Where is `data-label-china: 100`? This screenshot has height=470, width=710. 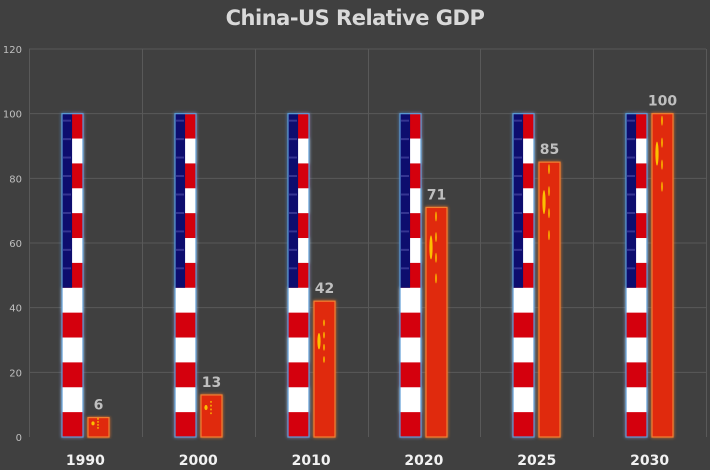 data-label-china: 100 is located at coordinates (662, 102).